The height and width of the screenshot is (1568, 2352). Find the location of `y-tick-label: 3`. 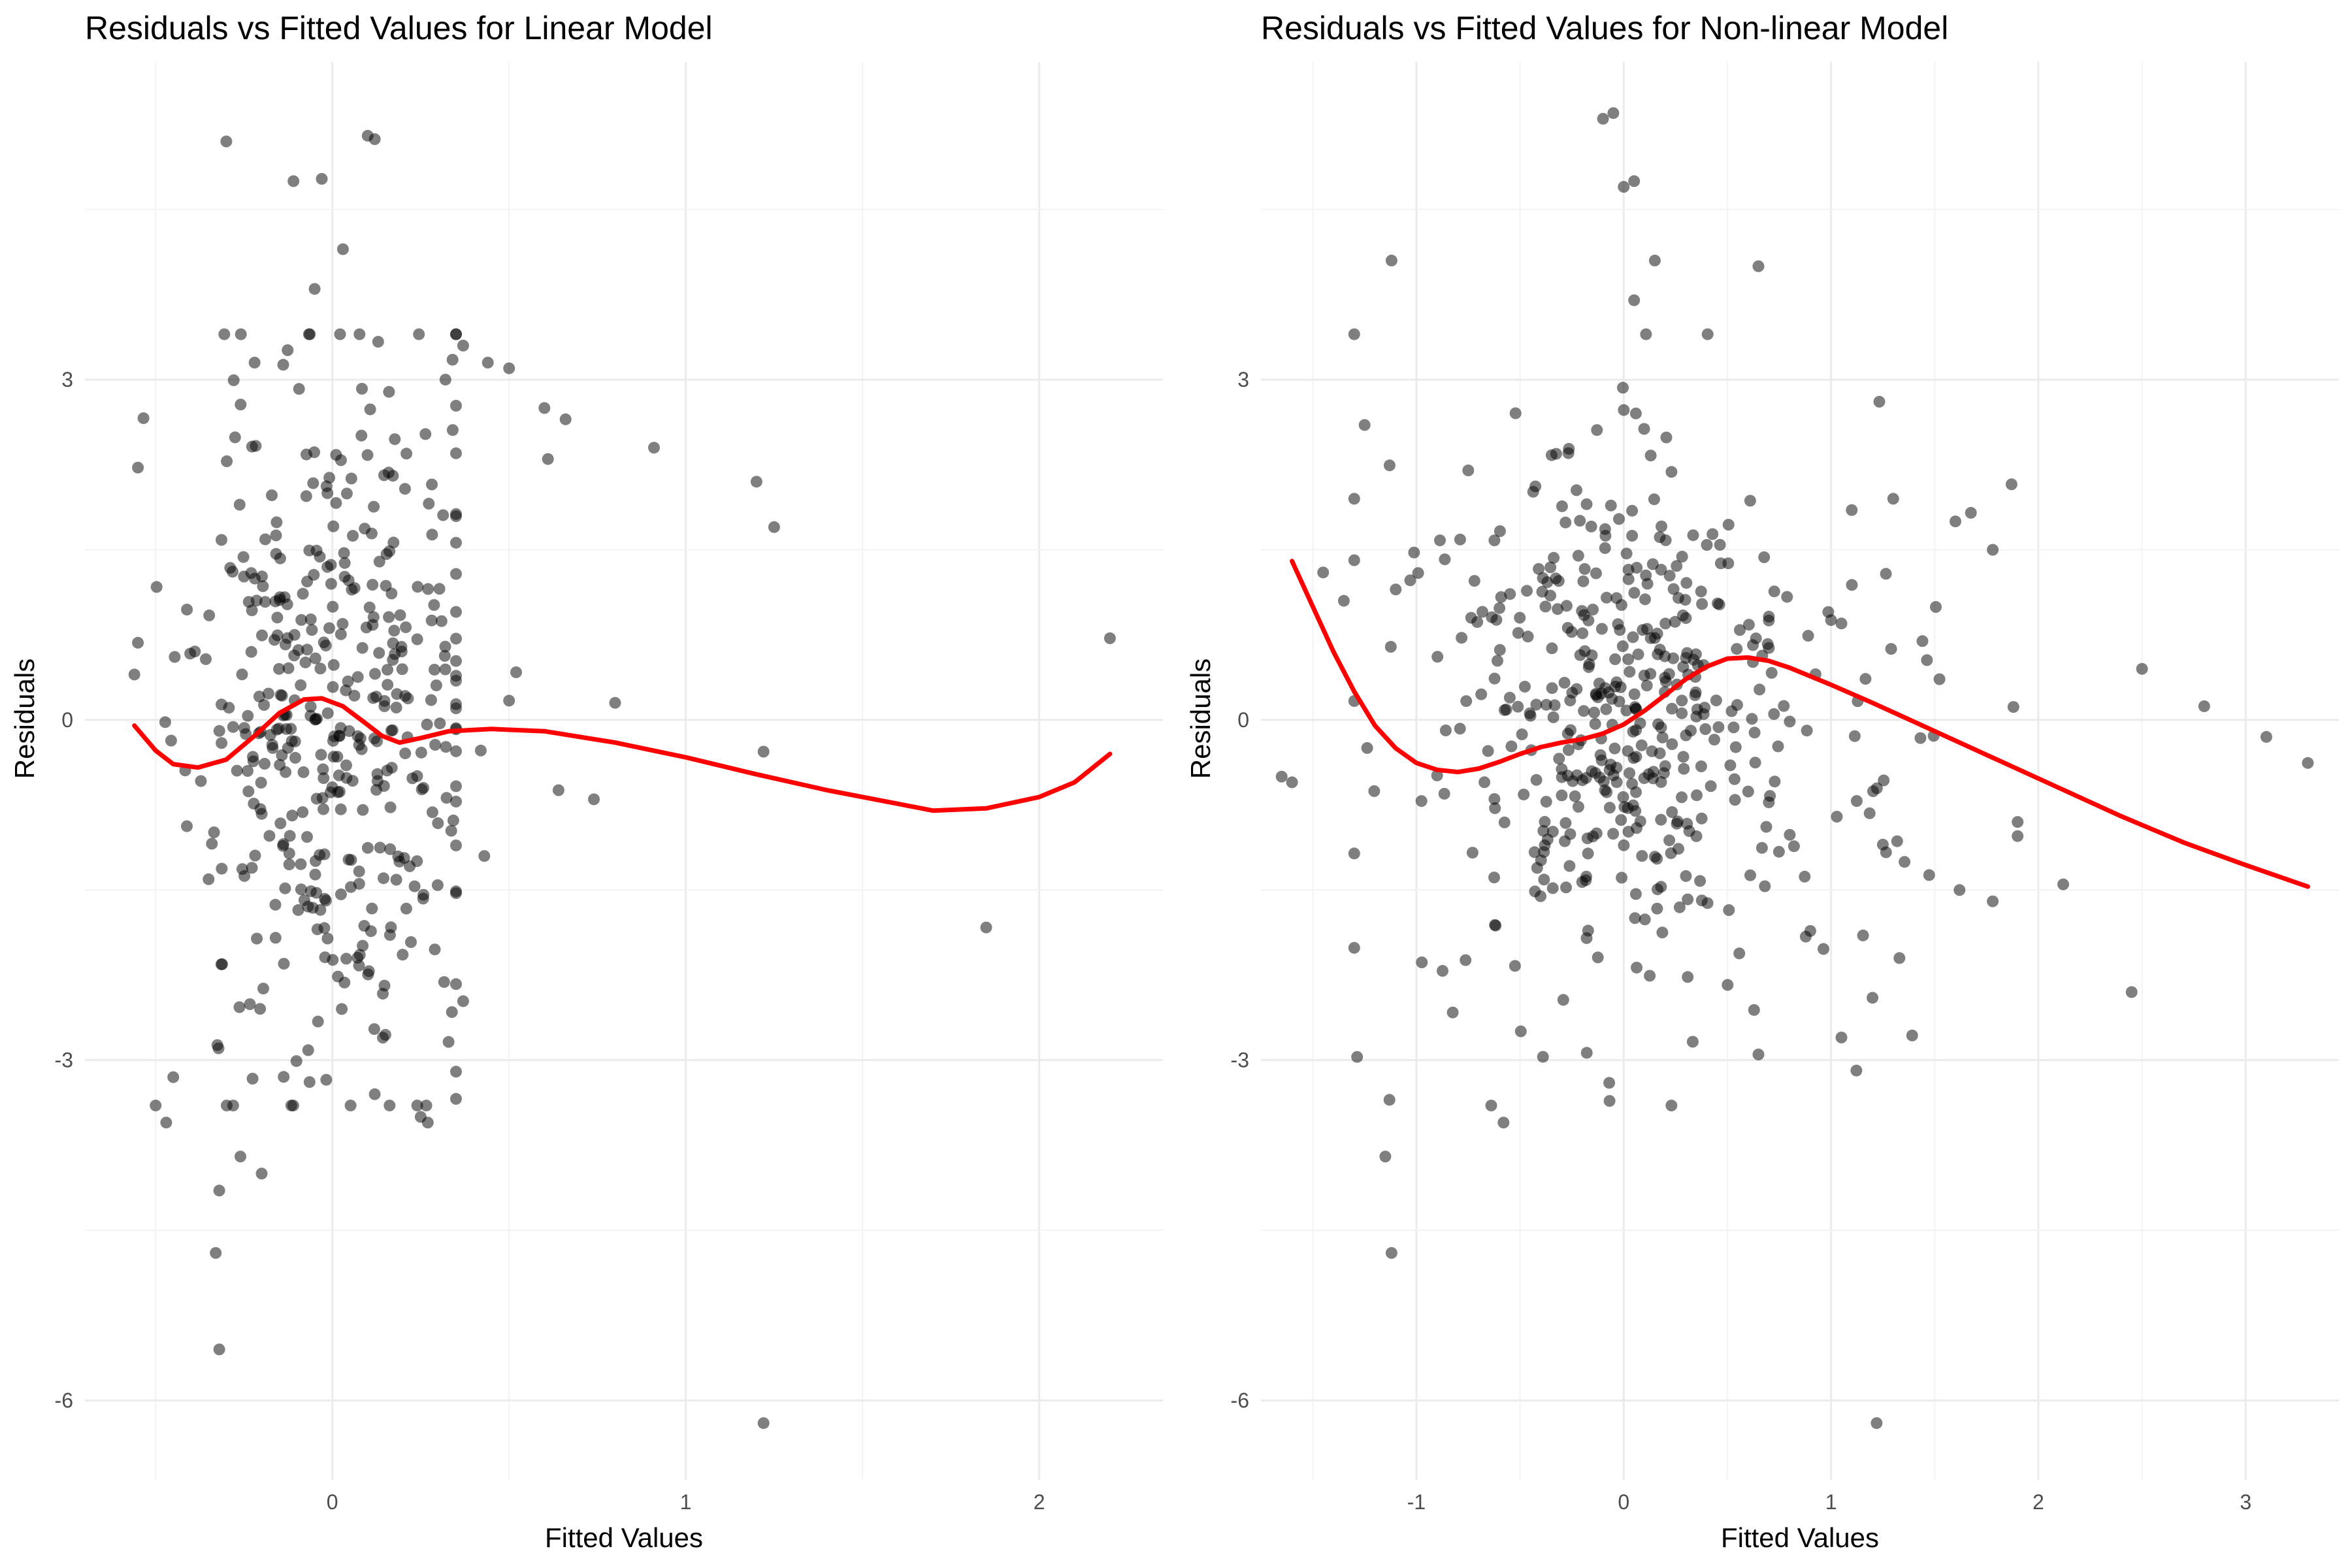

y-tick-label: 3 is located at coordinates (1243, 379).